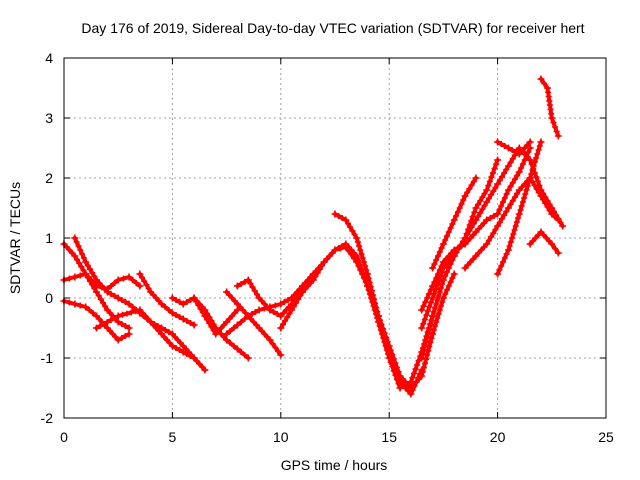 The image size is (640, 480). Describe the element at coordinates (64, 437) in the screenshot. I see `x-tick-label: 0` at that location.